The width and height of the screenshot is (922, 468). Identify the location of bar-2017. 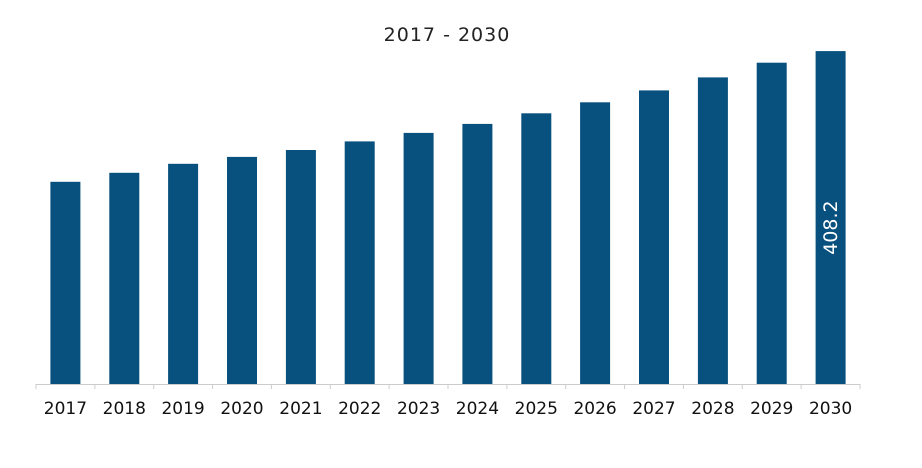
(65, 282).